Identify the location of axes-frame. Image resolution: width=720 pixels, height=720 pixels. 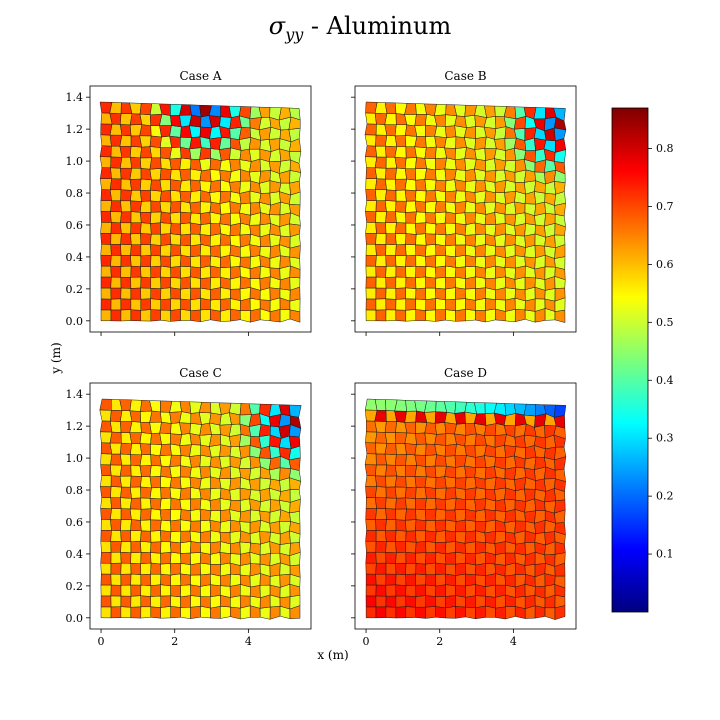
(200, 506).